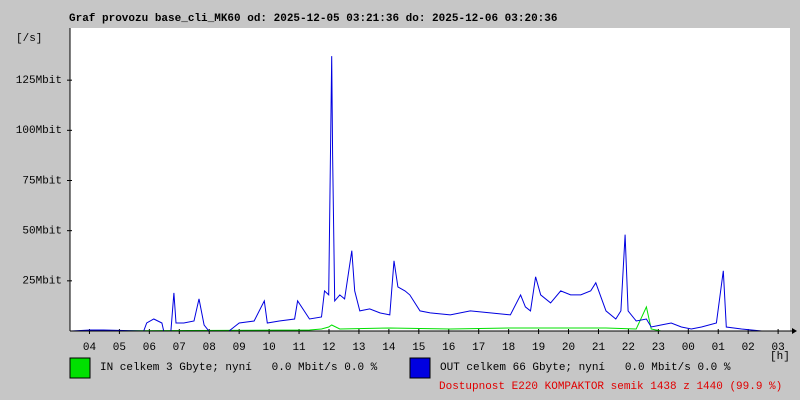 This screenshot has width=800, height=400. What do you see at coordinates (149, 348) in the screenshot?
I see `x-tick-label: 06` at bounding box center [149, 348].